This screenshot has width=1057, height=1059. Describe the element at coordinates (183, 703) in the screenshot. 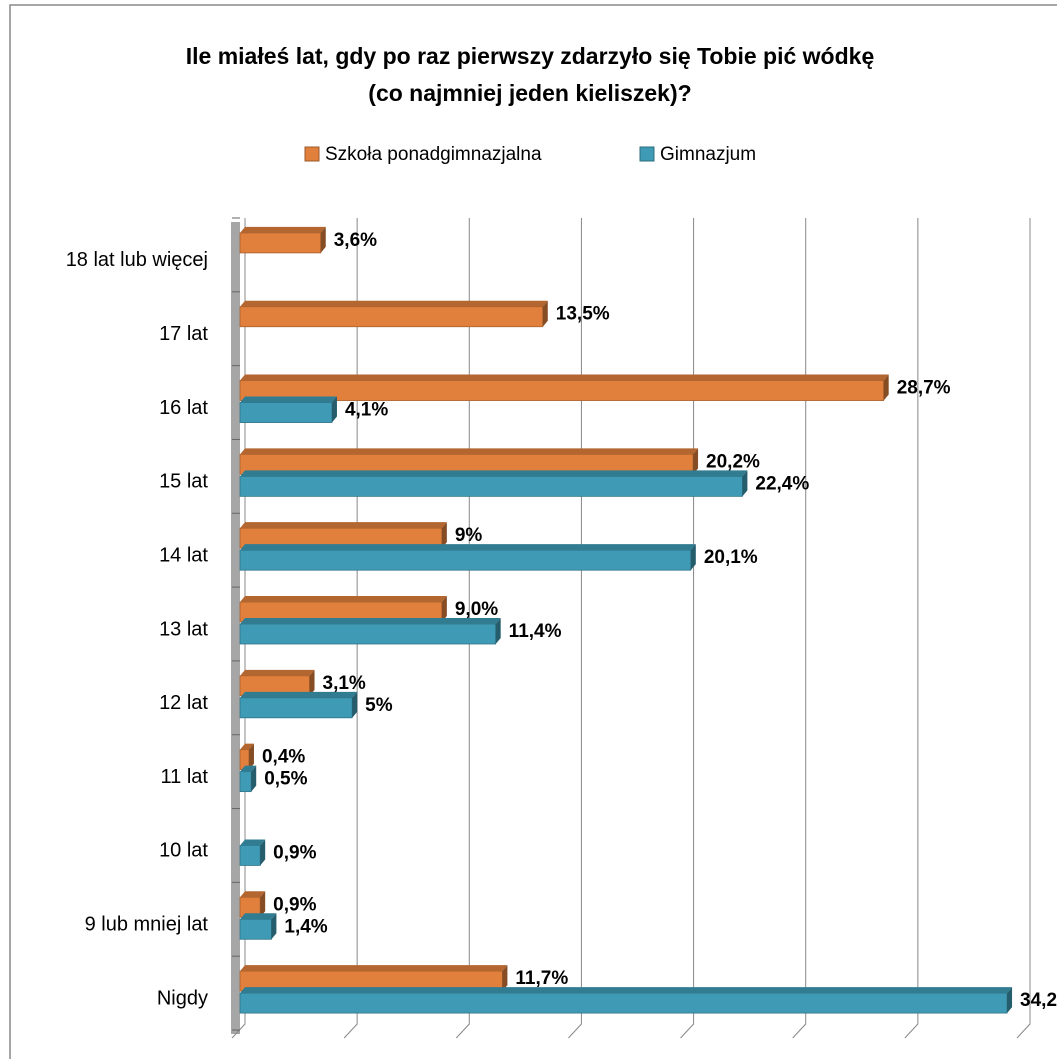

I see `y-tick-label: 12 lat` at that location.